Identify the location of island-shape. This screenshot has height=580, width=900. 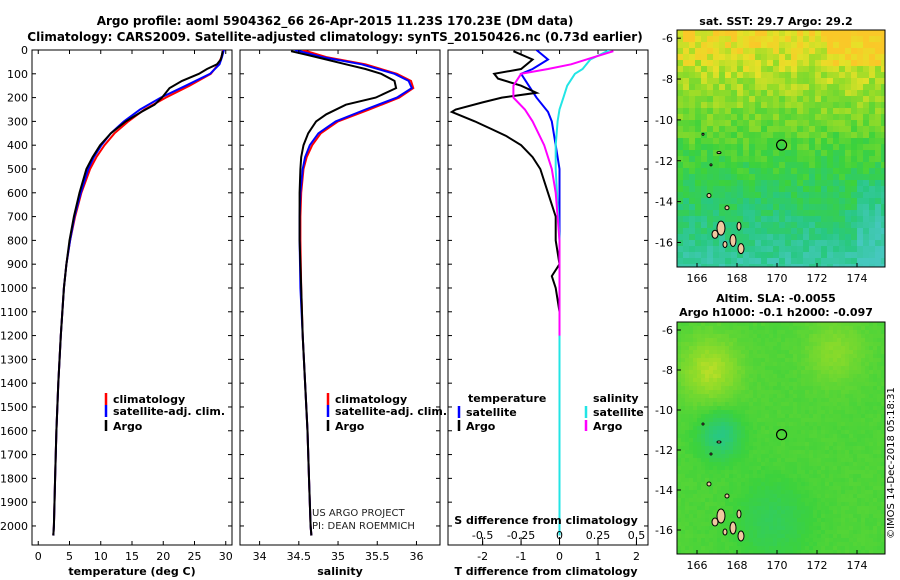
(739, 226).